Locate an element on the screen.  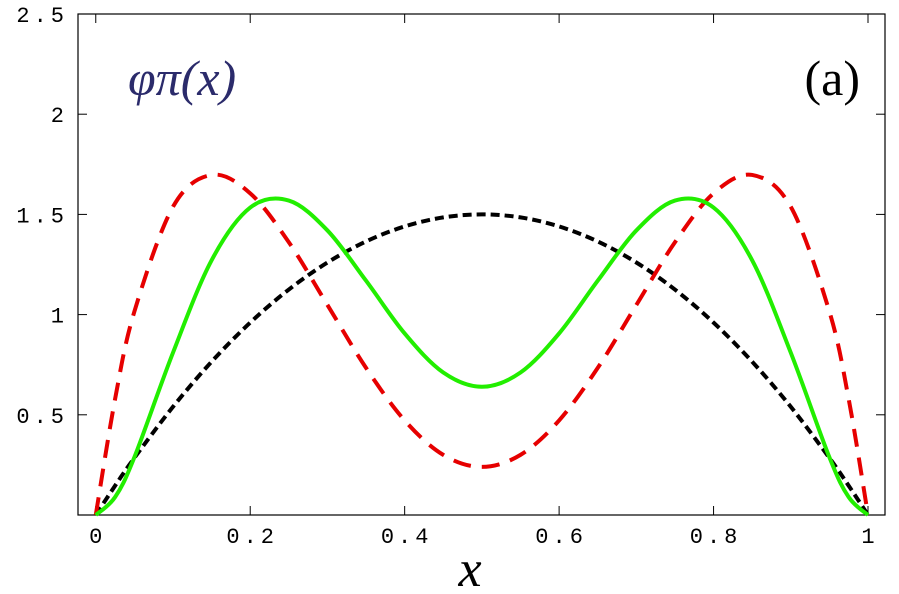
x-tick-label: 0.8 is located at coordinates (716, 537).